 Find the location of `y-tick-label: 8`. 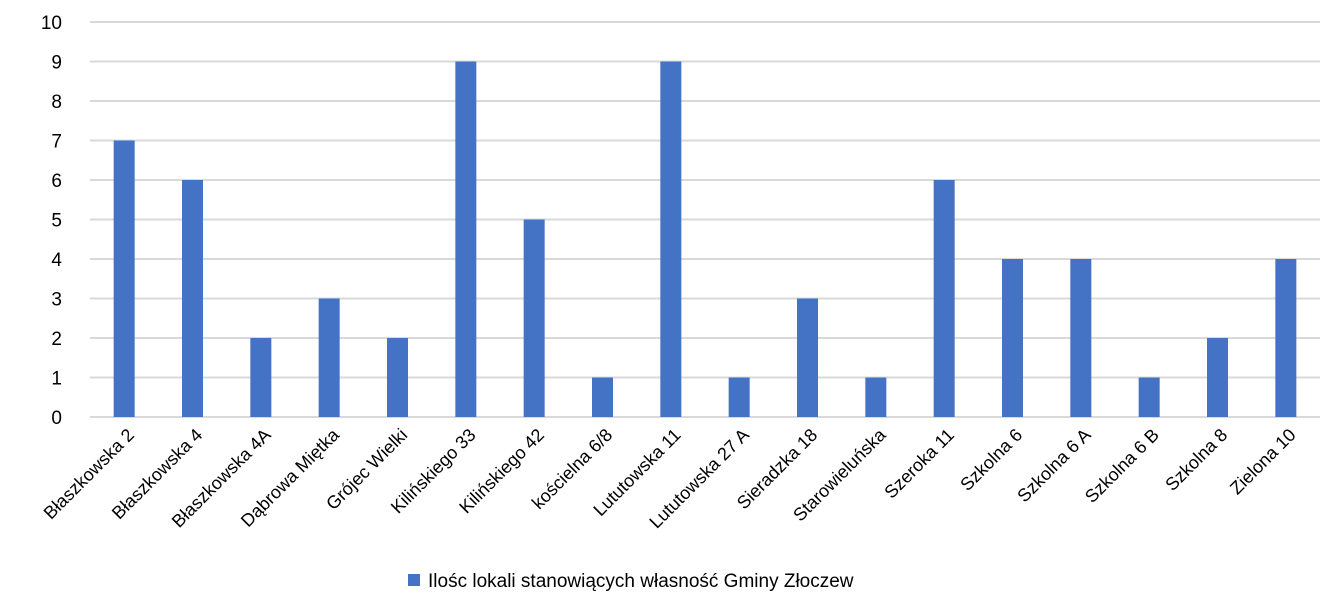

y-tick-label: 8 is located at coordinates (56, 102).